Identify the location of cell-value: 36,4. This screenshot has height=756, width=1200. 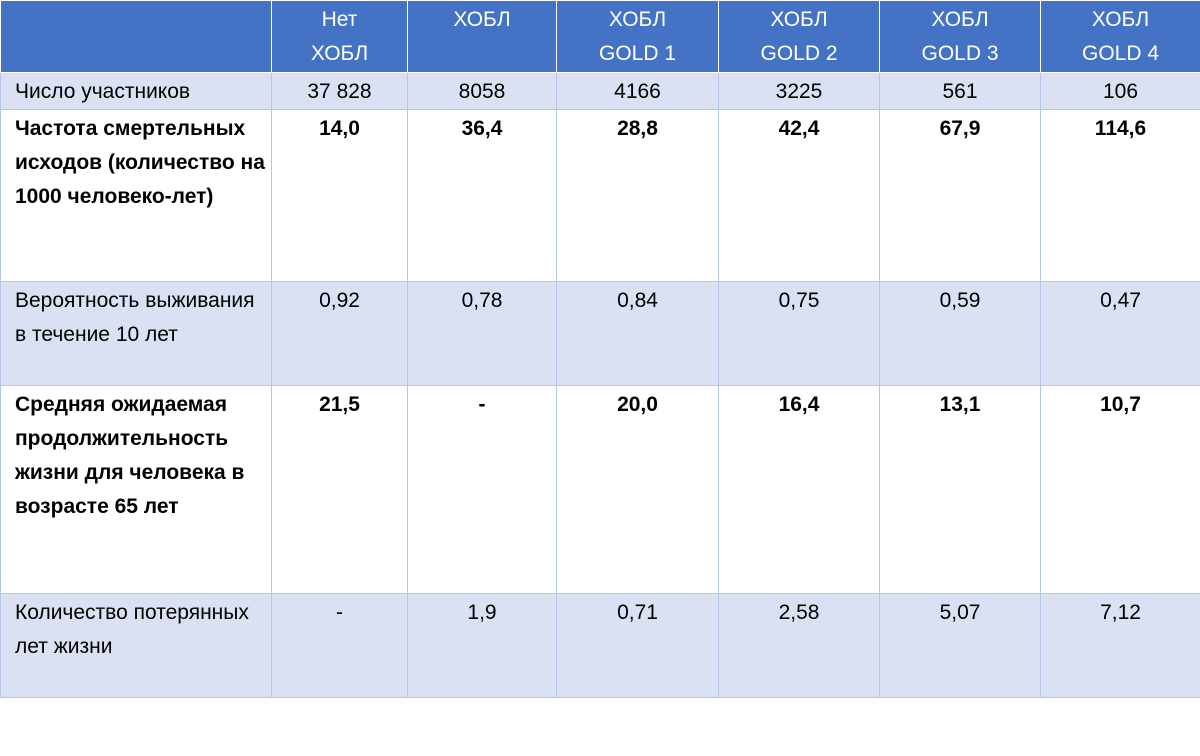
(482, 195).